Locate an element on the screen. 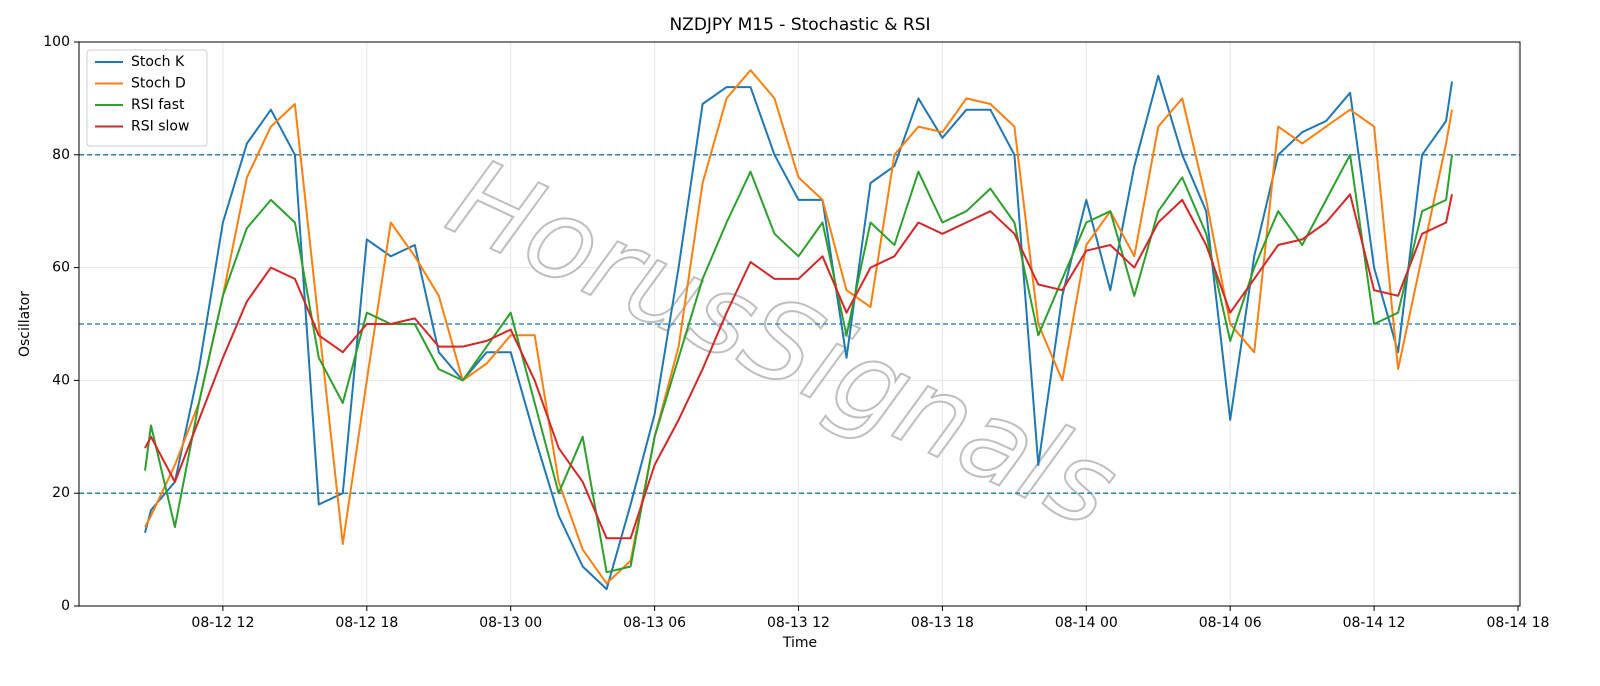  y-tick-label: 100 is located at coordinates (56, 42).